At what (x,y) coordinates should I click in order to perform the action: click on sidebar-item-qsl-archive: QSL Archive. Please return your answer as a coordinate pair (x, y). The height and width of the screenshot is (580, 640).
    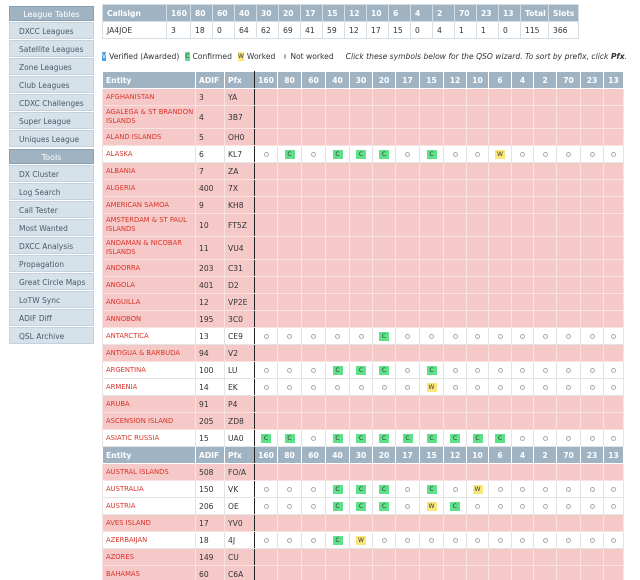
    Looking at the image, I should click on (51, 335).